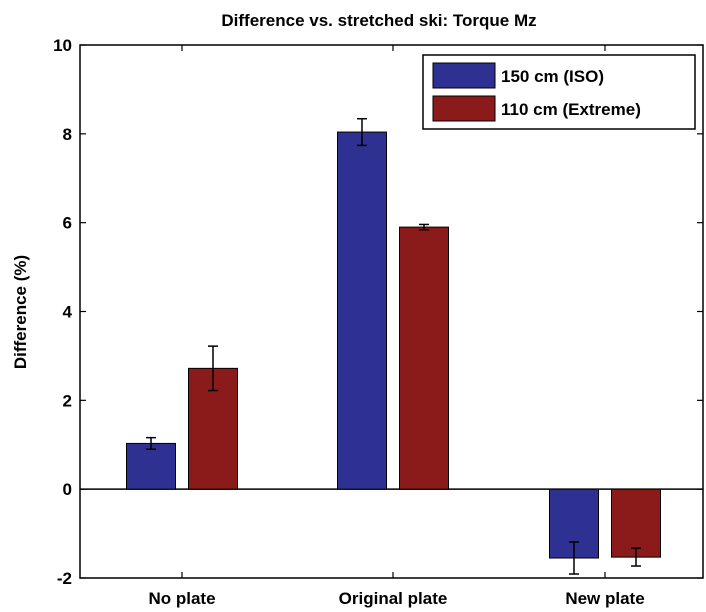 The image size is (706, 612). I want to click on y-tick-label: -2, so click(64, 578).